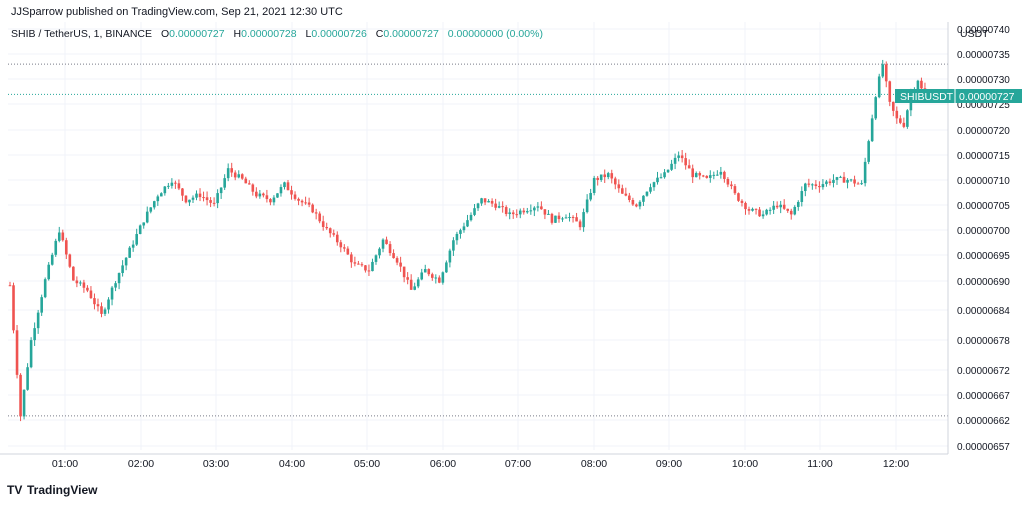  What do you see at coordinates (974, 34) in the screenshot?
I see `currency-label: USDT` at bounding box center [974, 34].